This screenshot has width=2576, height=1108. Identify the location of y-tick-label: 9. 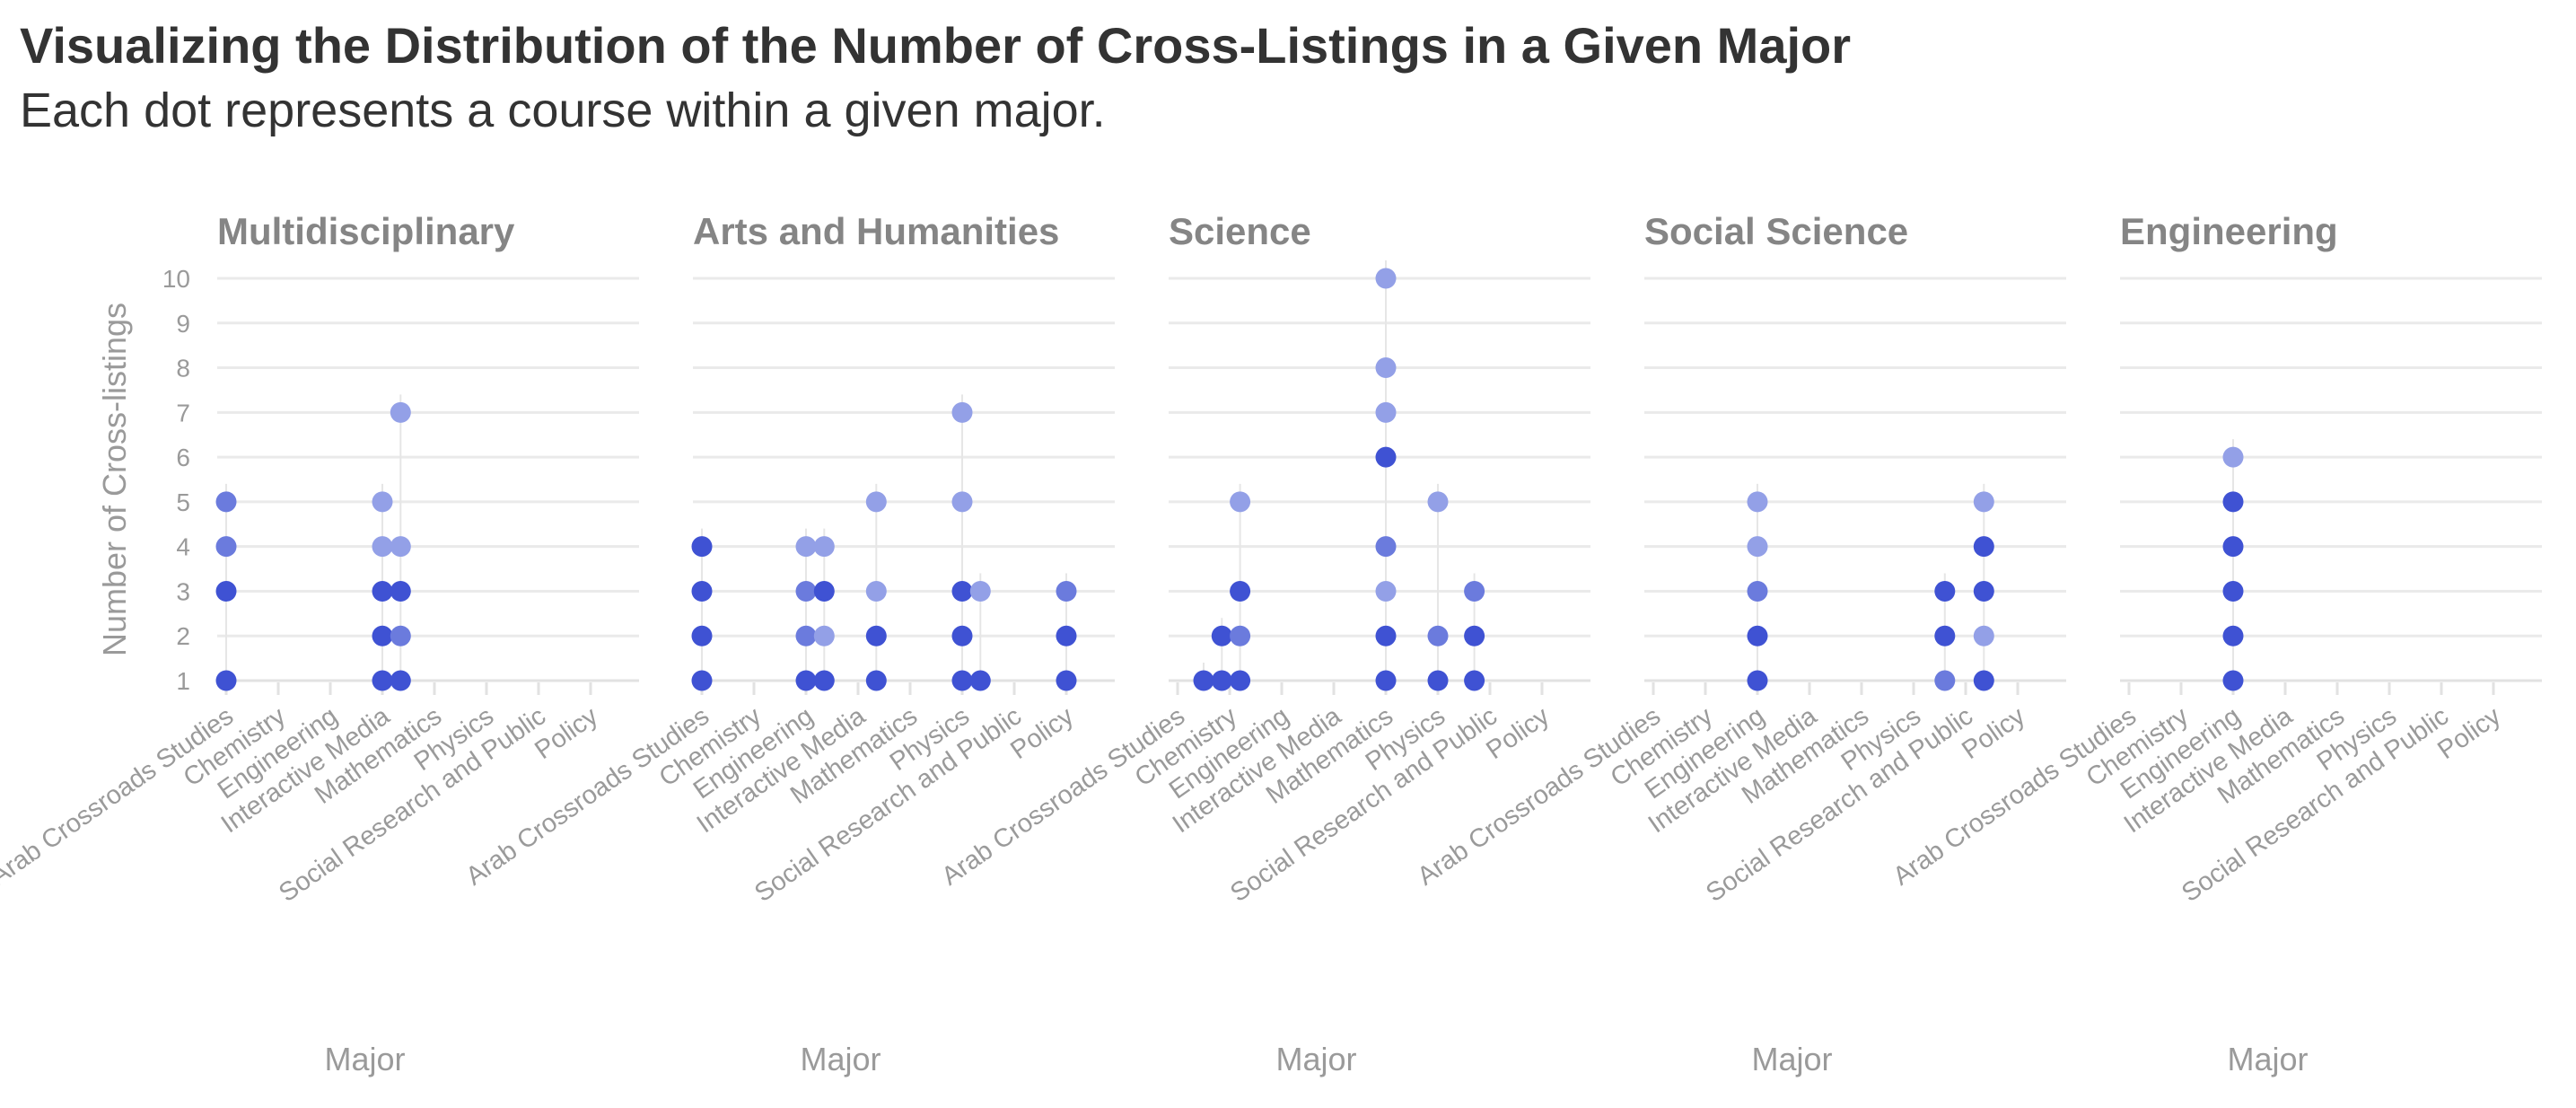
(183, 324).